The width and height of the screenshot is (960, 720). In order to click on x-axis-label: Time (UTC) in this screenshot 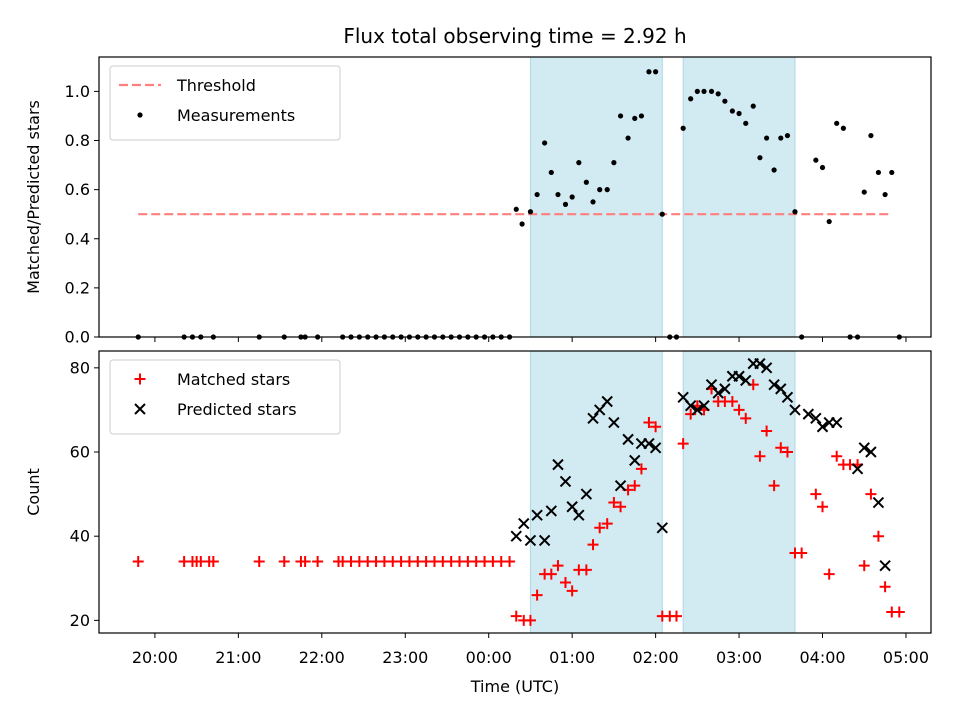, I will do `click(514, 686)`.